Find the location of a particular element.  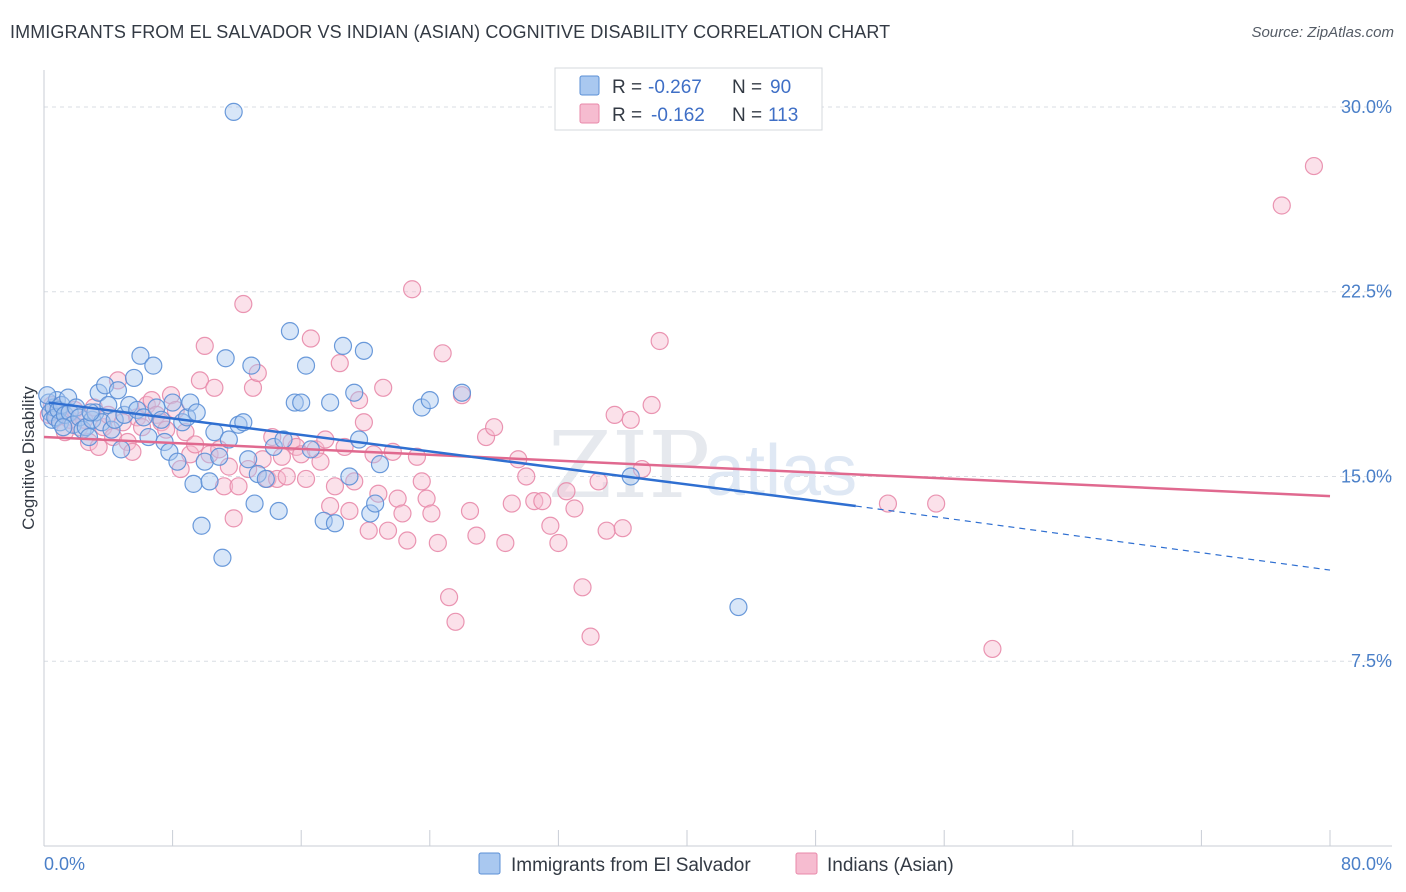

bottom-legend-label-el-salvador: Immigrants from El Salvador is located at coordinates (631, 865).